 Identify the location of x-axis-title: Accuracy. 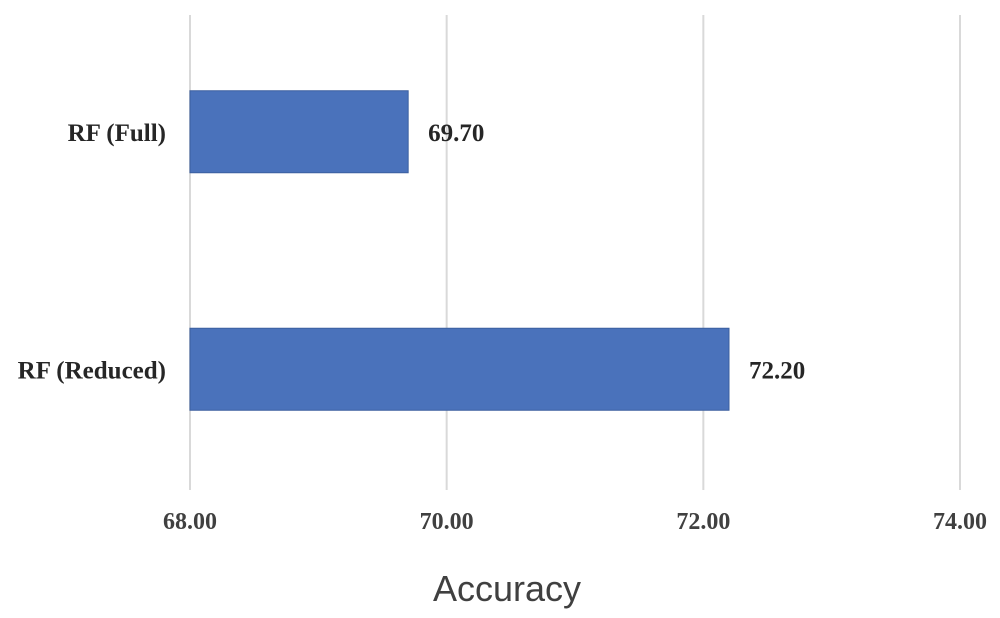
(507, 588).